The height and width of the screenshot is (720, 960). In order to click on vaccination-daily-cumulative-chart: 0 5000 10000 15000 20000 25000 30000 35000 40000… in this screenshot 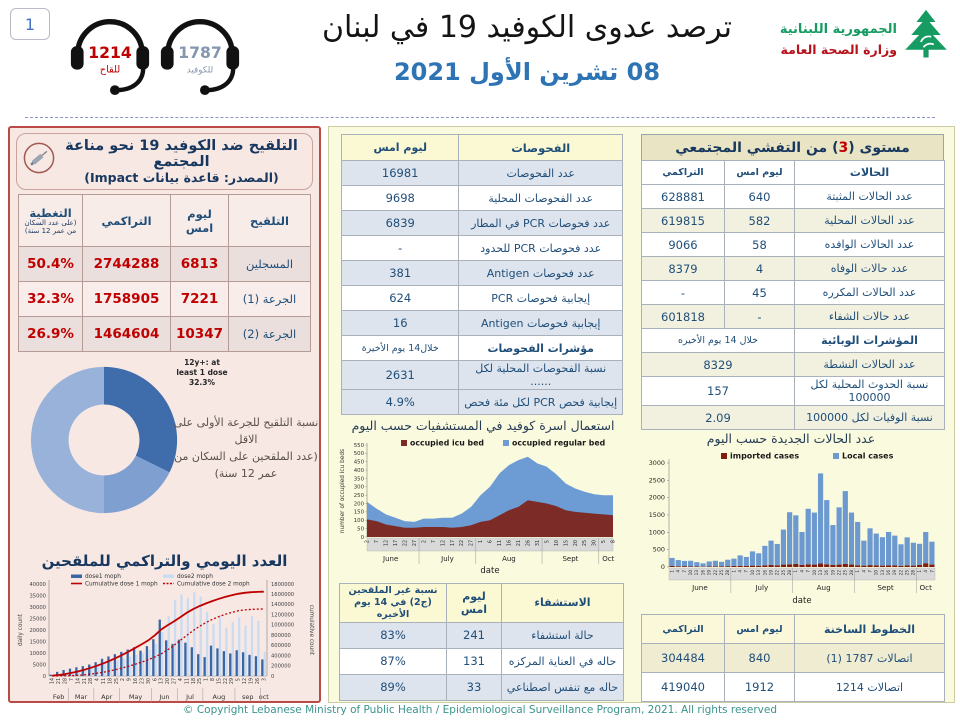, I will do `click(166, 638)`.